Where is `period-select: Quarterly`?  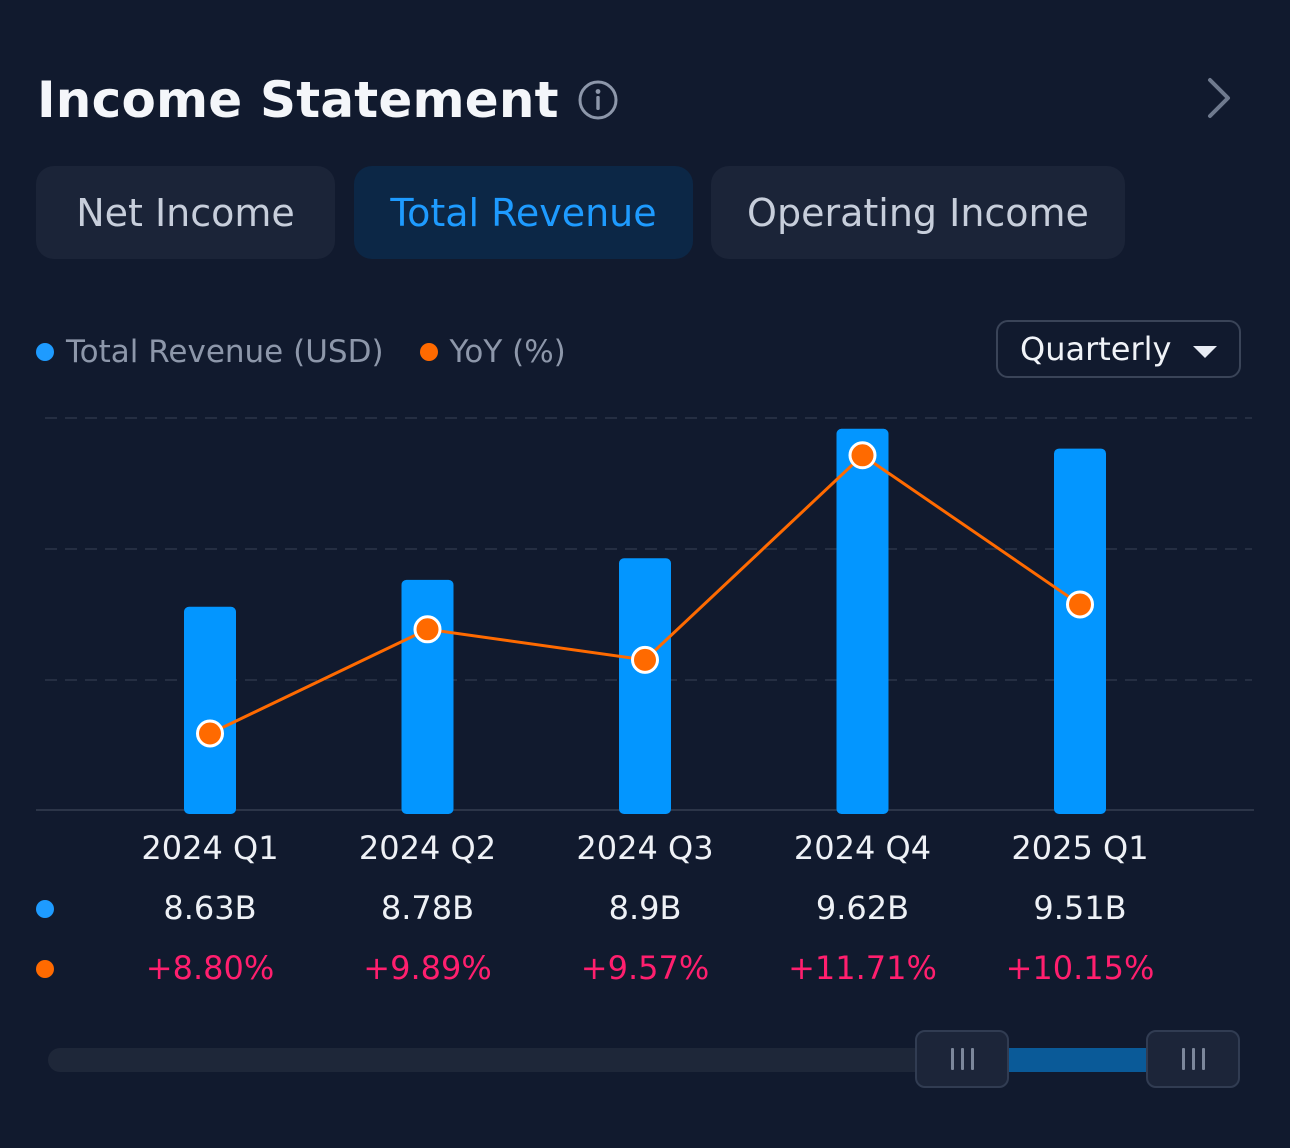
period-select: Quarterly is located at coordinates (1118, 349).